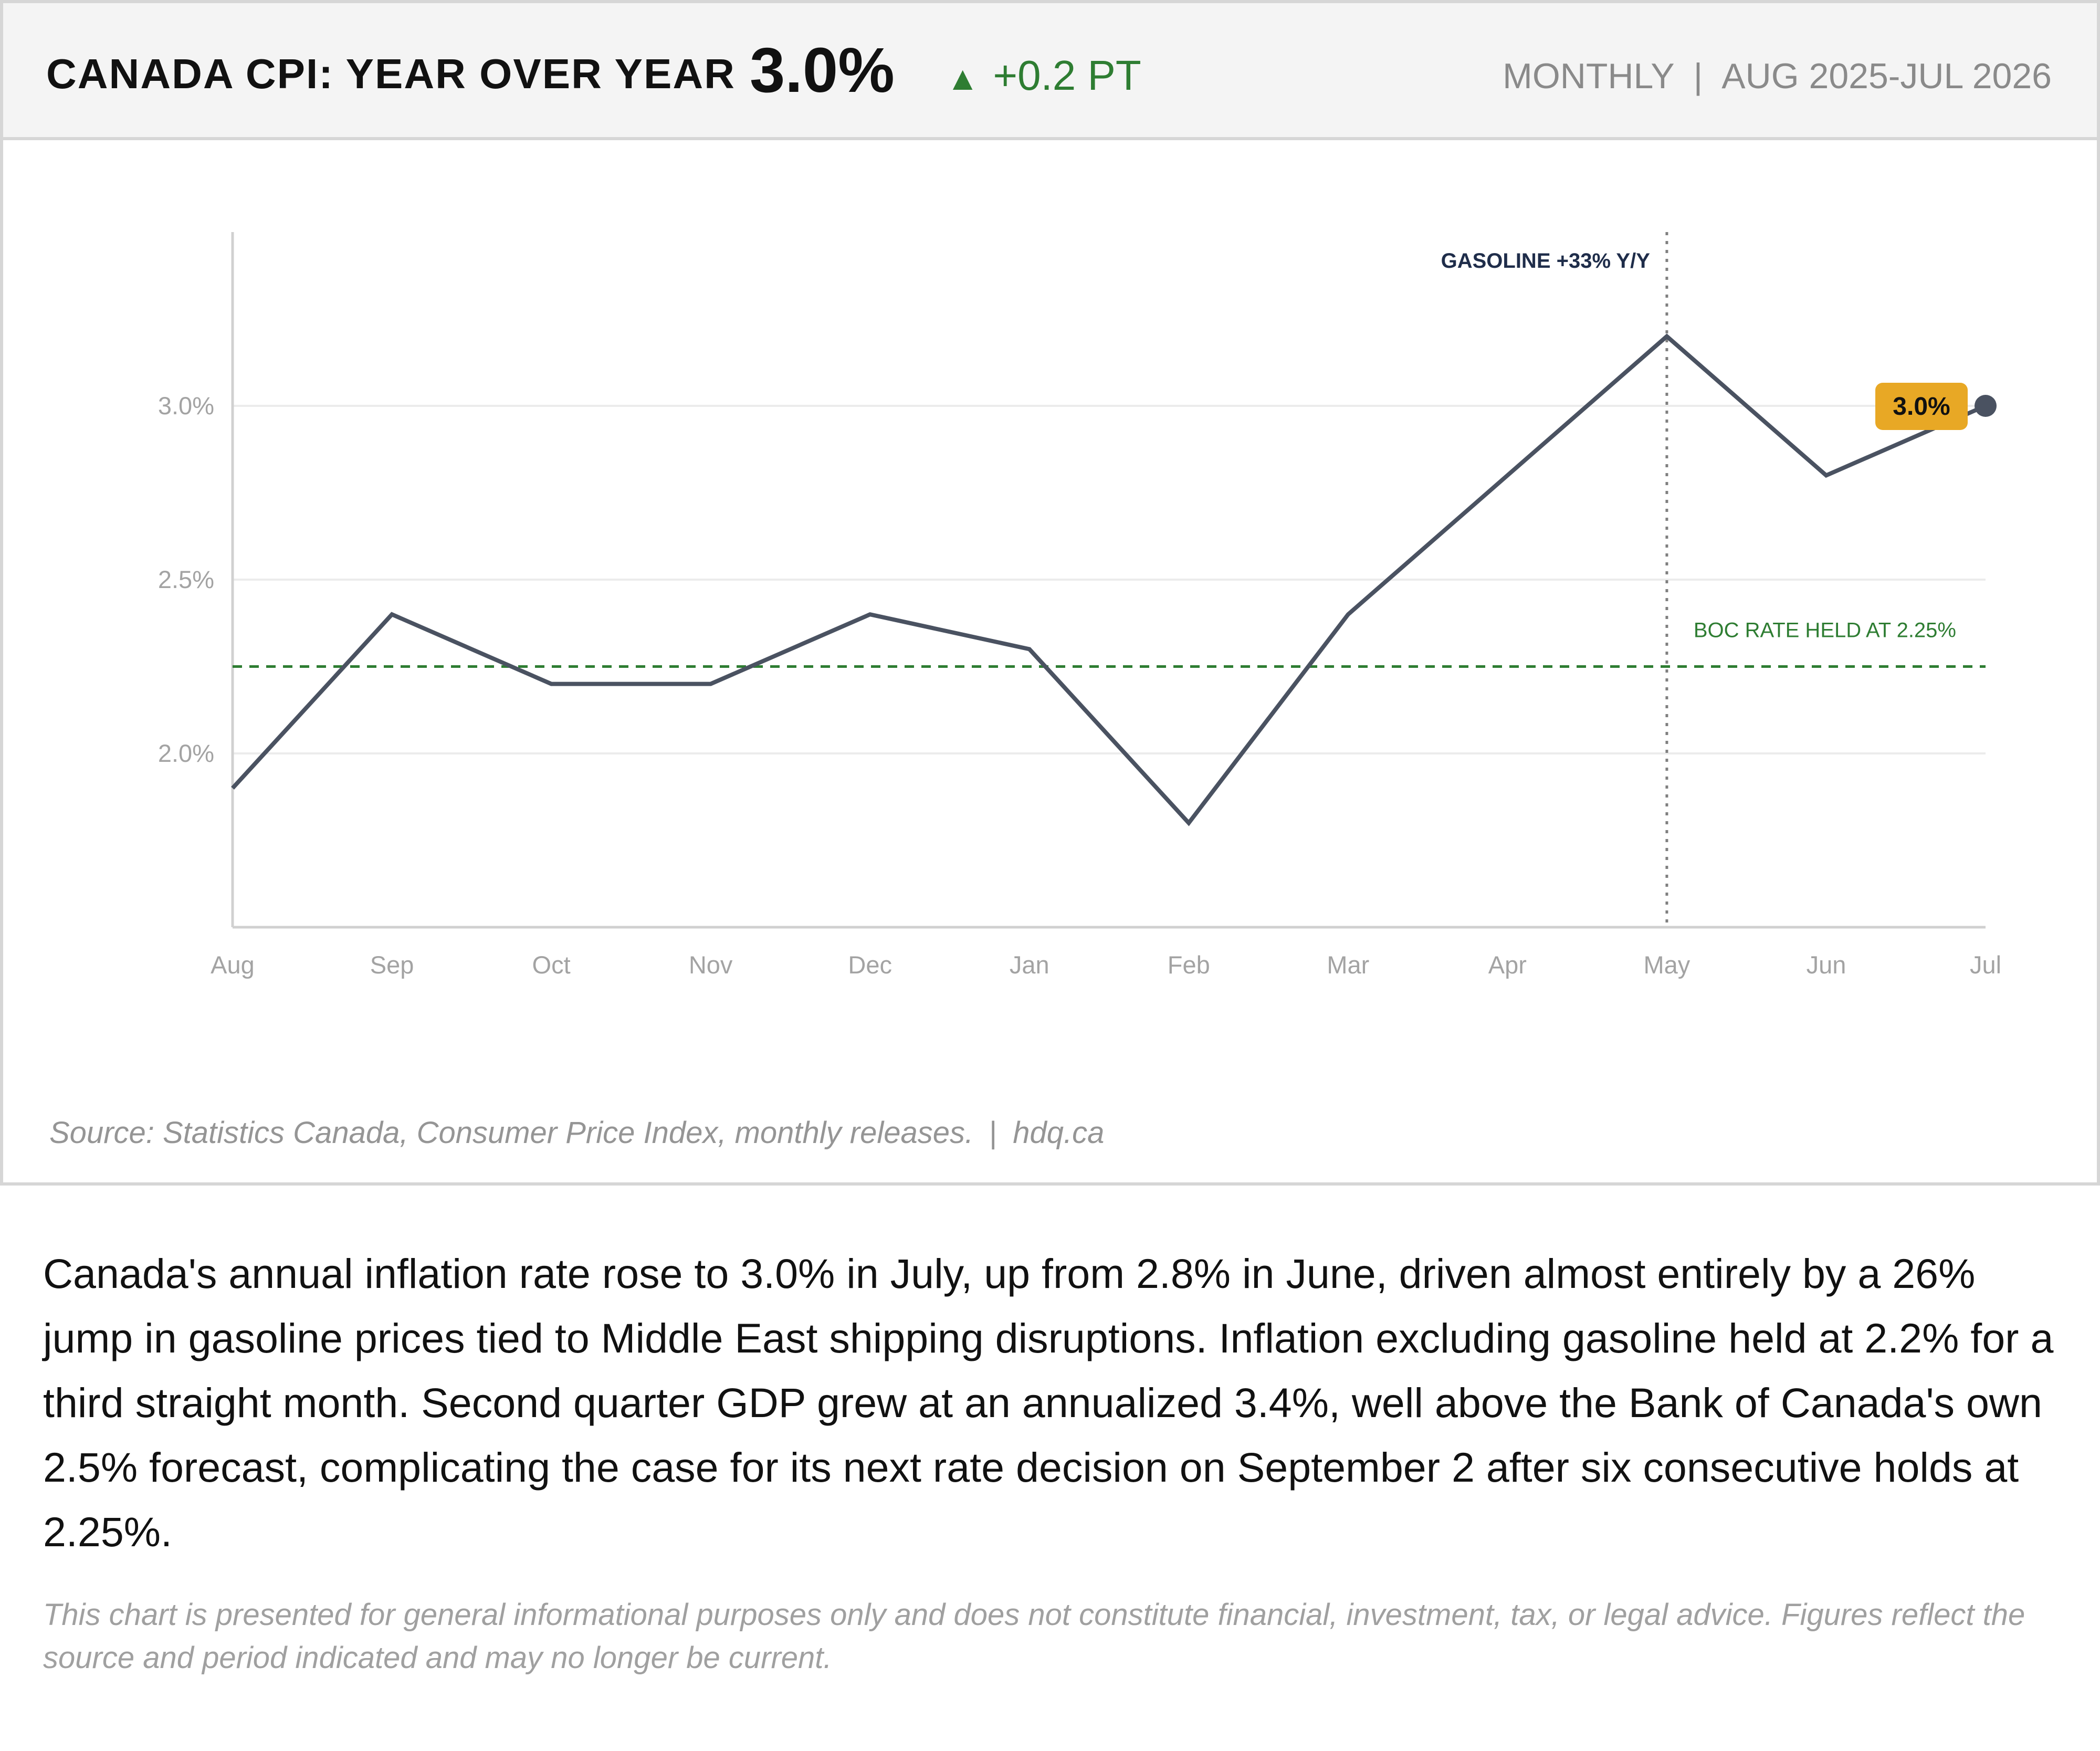  I want to click on change-indicator: ▲ +0.2 PT, so click(1043, 75).